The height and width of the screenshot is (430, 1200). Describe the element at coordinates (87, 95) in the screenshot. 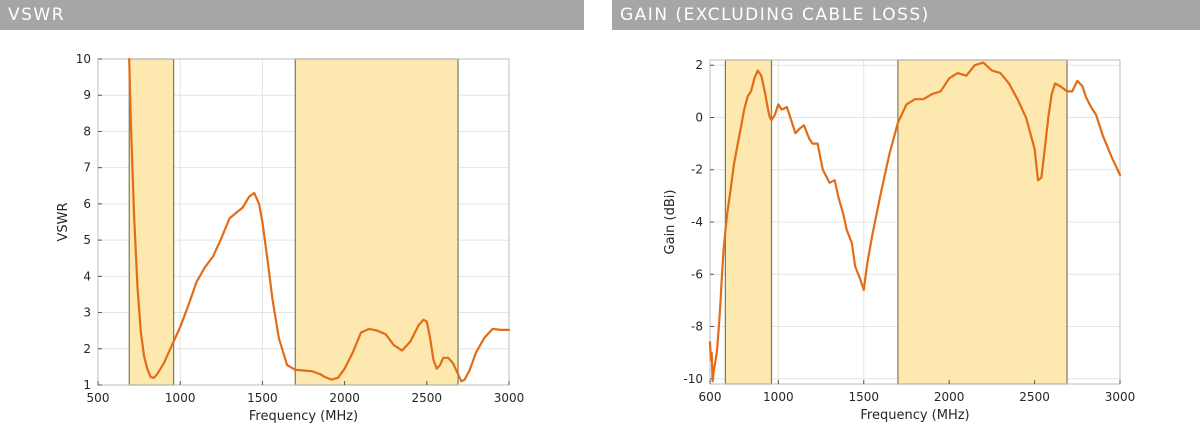

I see `y-tick-label: 9` at that location.